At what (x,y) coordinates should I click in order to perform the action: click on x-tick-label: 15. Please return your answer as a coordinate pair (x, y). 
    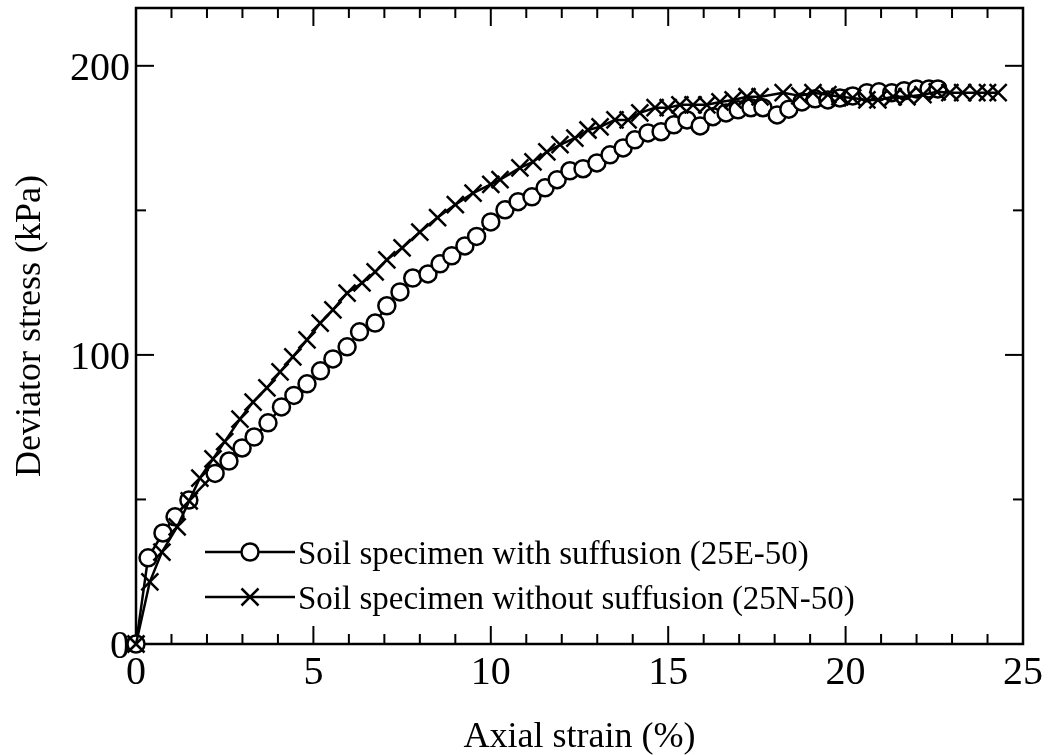
    Looking at the image, I should click on (668, 670).